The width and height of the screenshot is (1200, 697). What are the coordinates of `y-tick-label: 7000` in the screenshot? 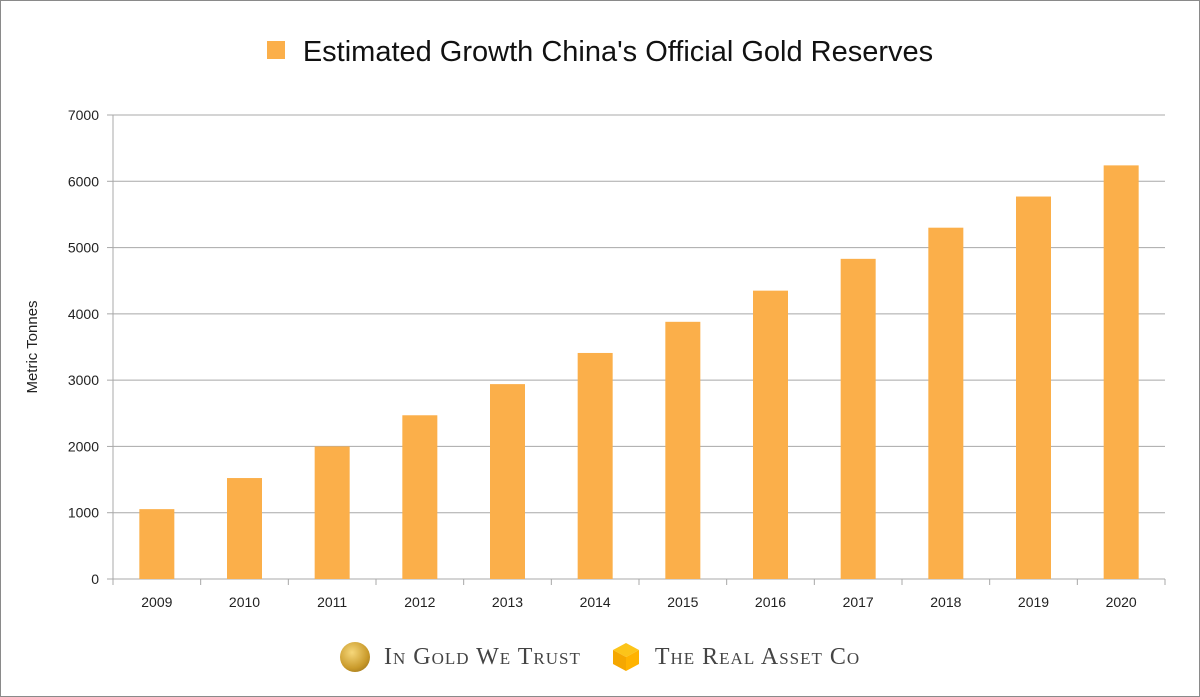 It's located at (83, 115).